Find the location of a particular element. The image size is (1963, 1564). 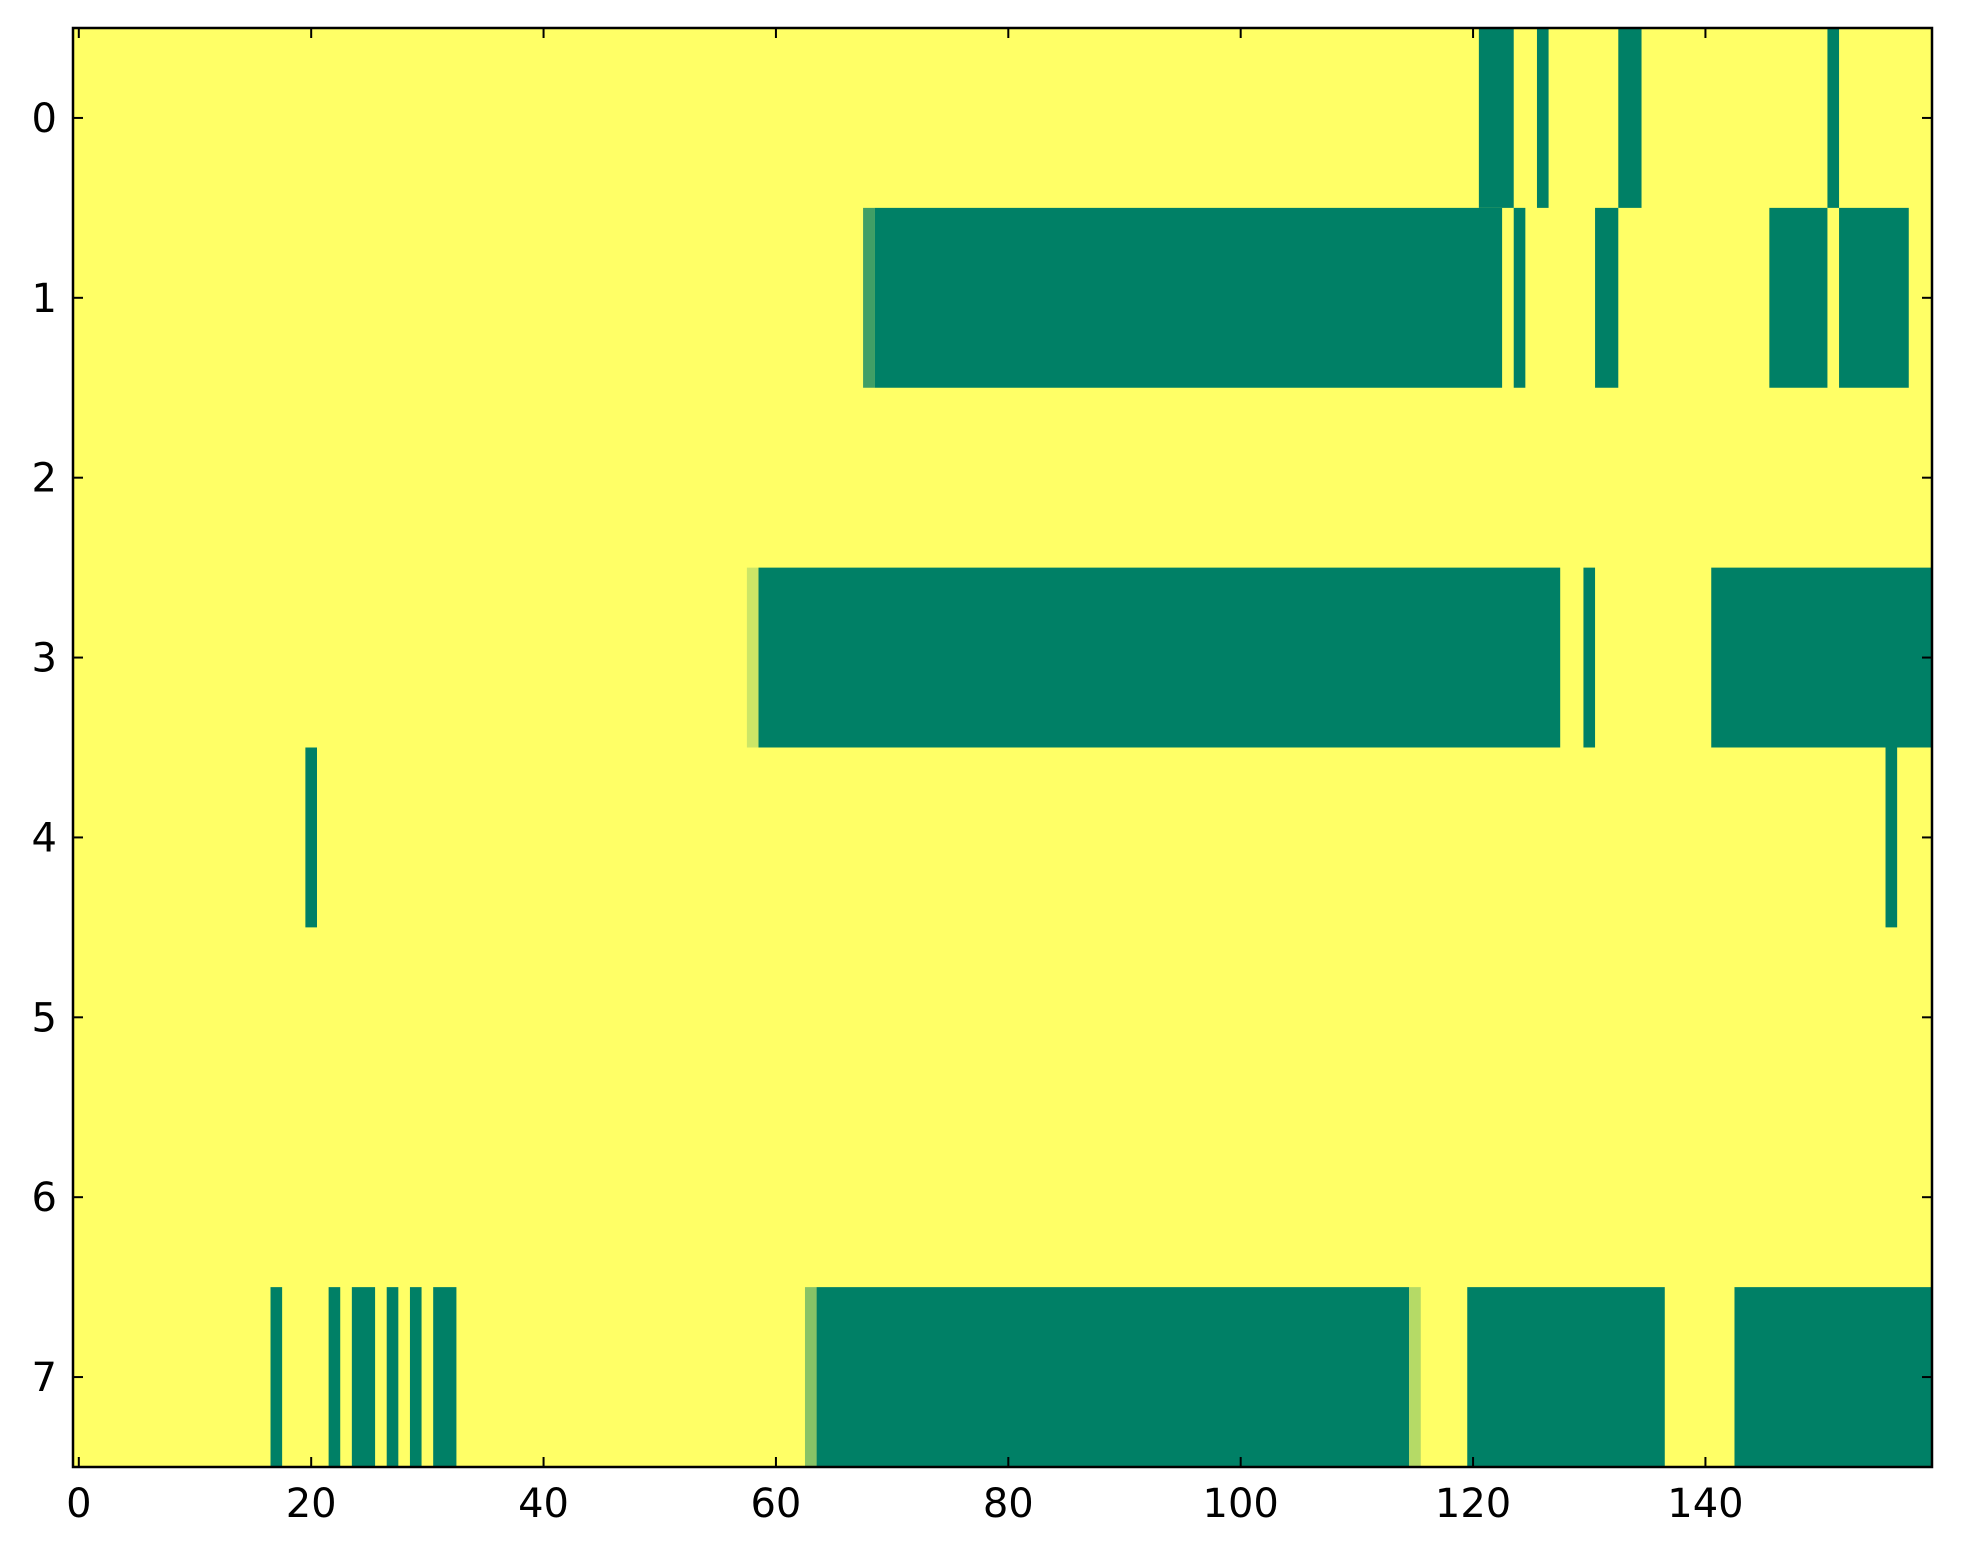

y-tick-label: 0 is located at coordinates (44, 119).